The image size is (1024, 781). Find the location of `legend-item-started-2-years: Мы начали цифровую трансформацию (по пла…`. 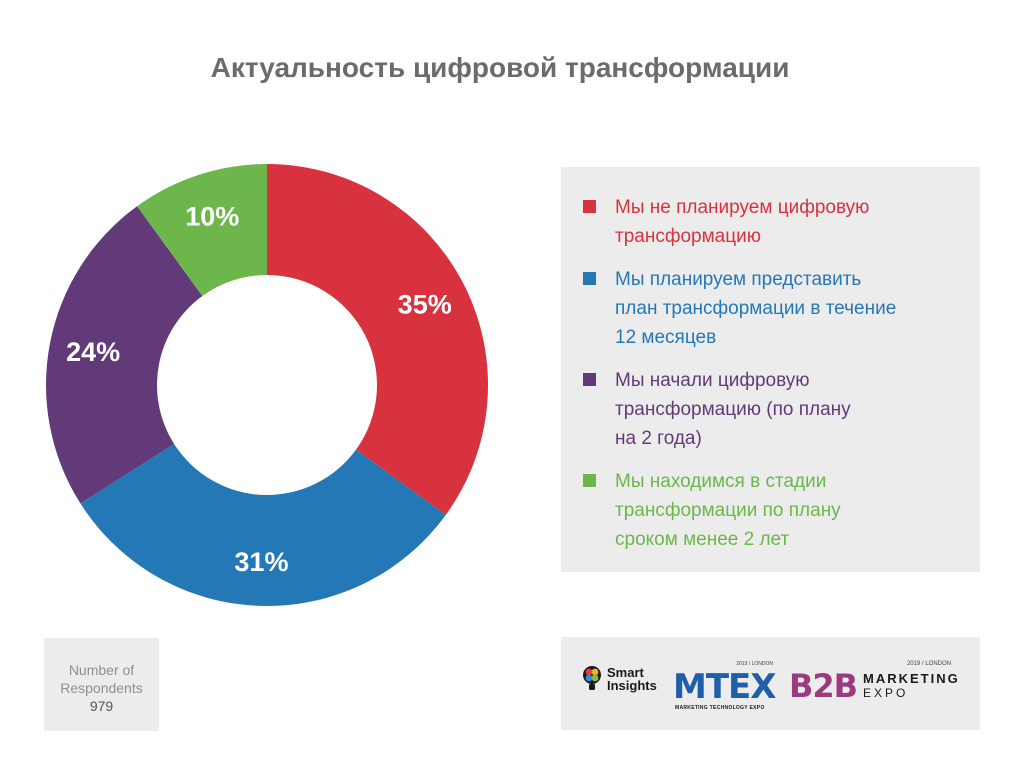

legend-item-started-2-years: Мы начали цифровую трансформацию (по пла… is located at coordinates (774, 409).